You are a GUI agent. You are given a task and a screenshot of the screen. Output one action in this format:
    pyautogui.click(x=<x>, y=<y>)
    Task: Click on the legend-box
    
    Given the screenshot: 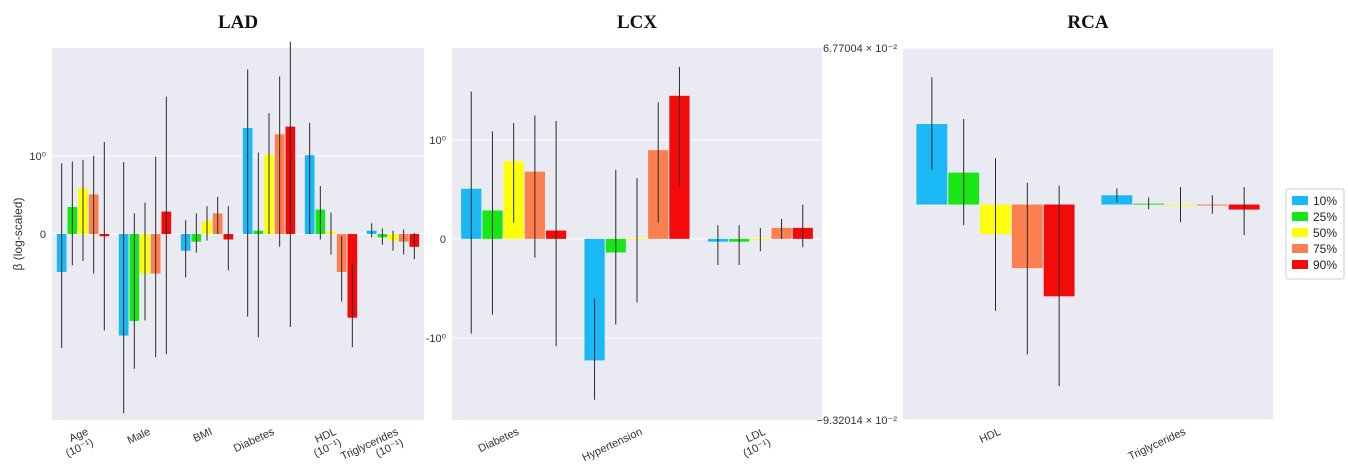 What is the action you would take?
    pyautogui.click(x=1315, y=234)
    